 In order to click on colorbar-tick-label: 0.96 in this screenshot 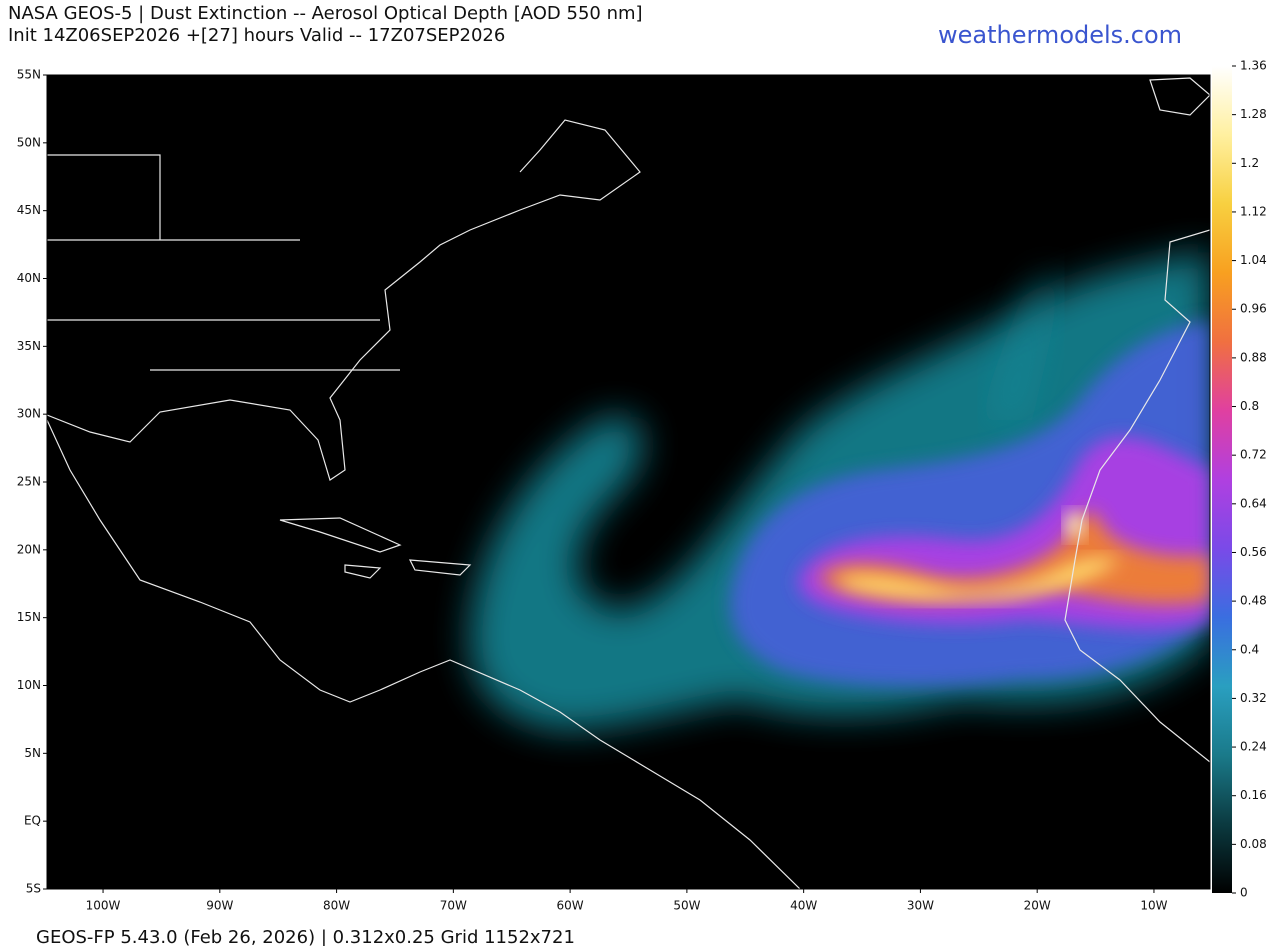, I will do `click(1253, 309)`.